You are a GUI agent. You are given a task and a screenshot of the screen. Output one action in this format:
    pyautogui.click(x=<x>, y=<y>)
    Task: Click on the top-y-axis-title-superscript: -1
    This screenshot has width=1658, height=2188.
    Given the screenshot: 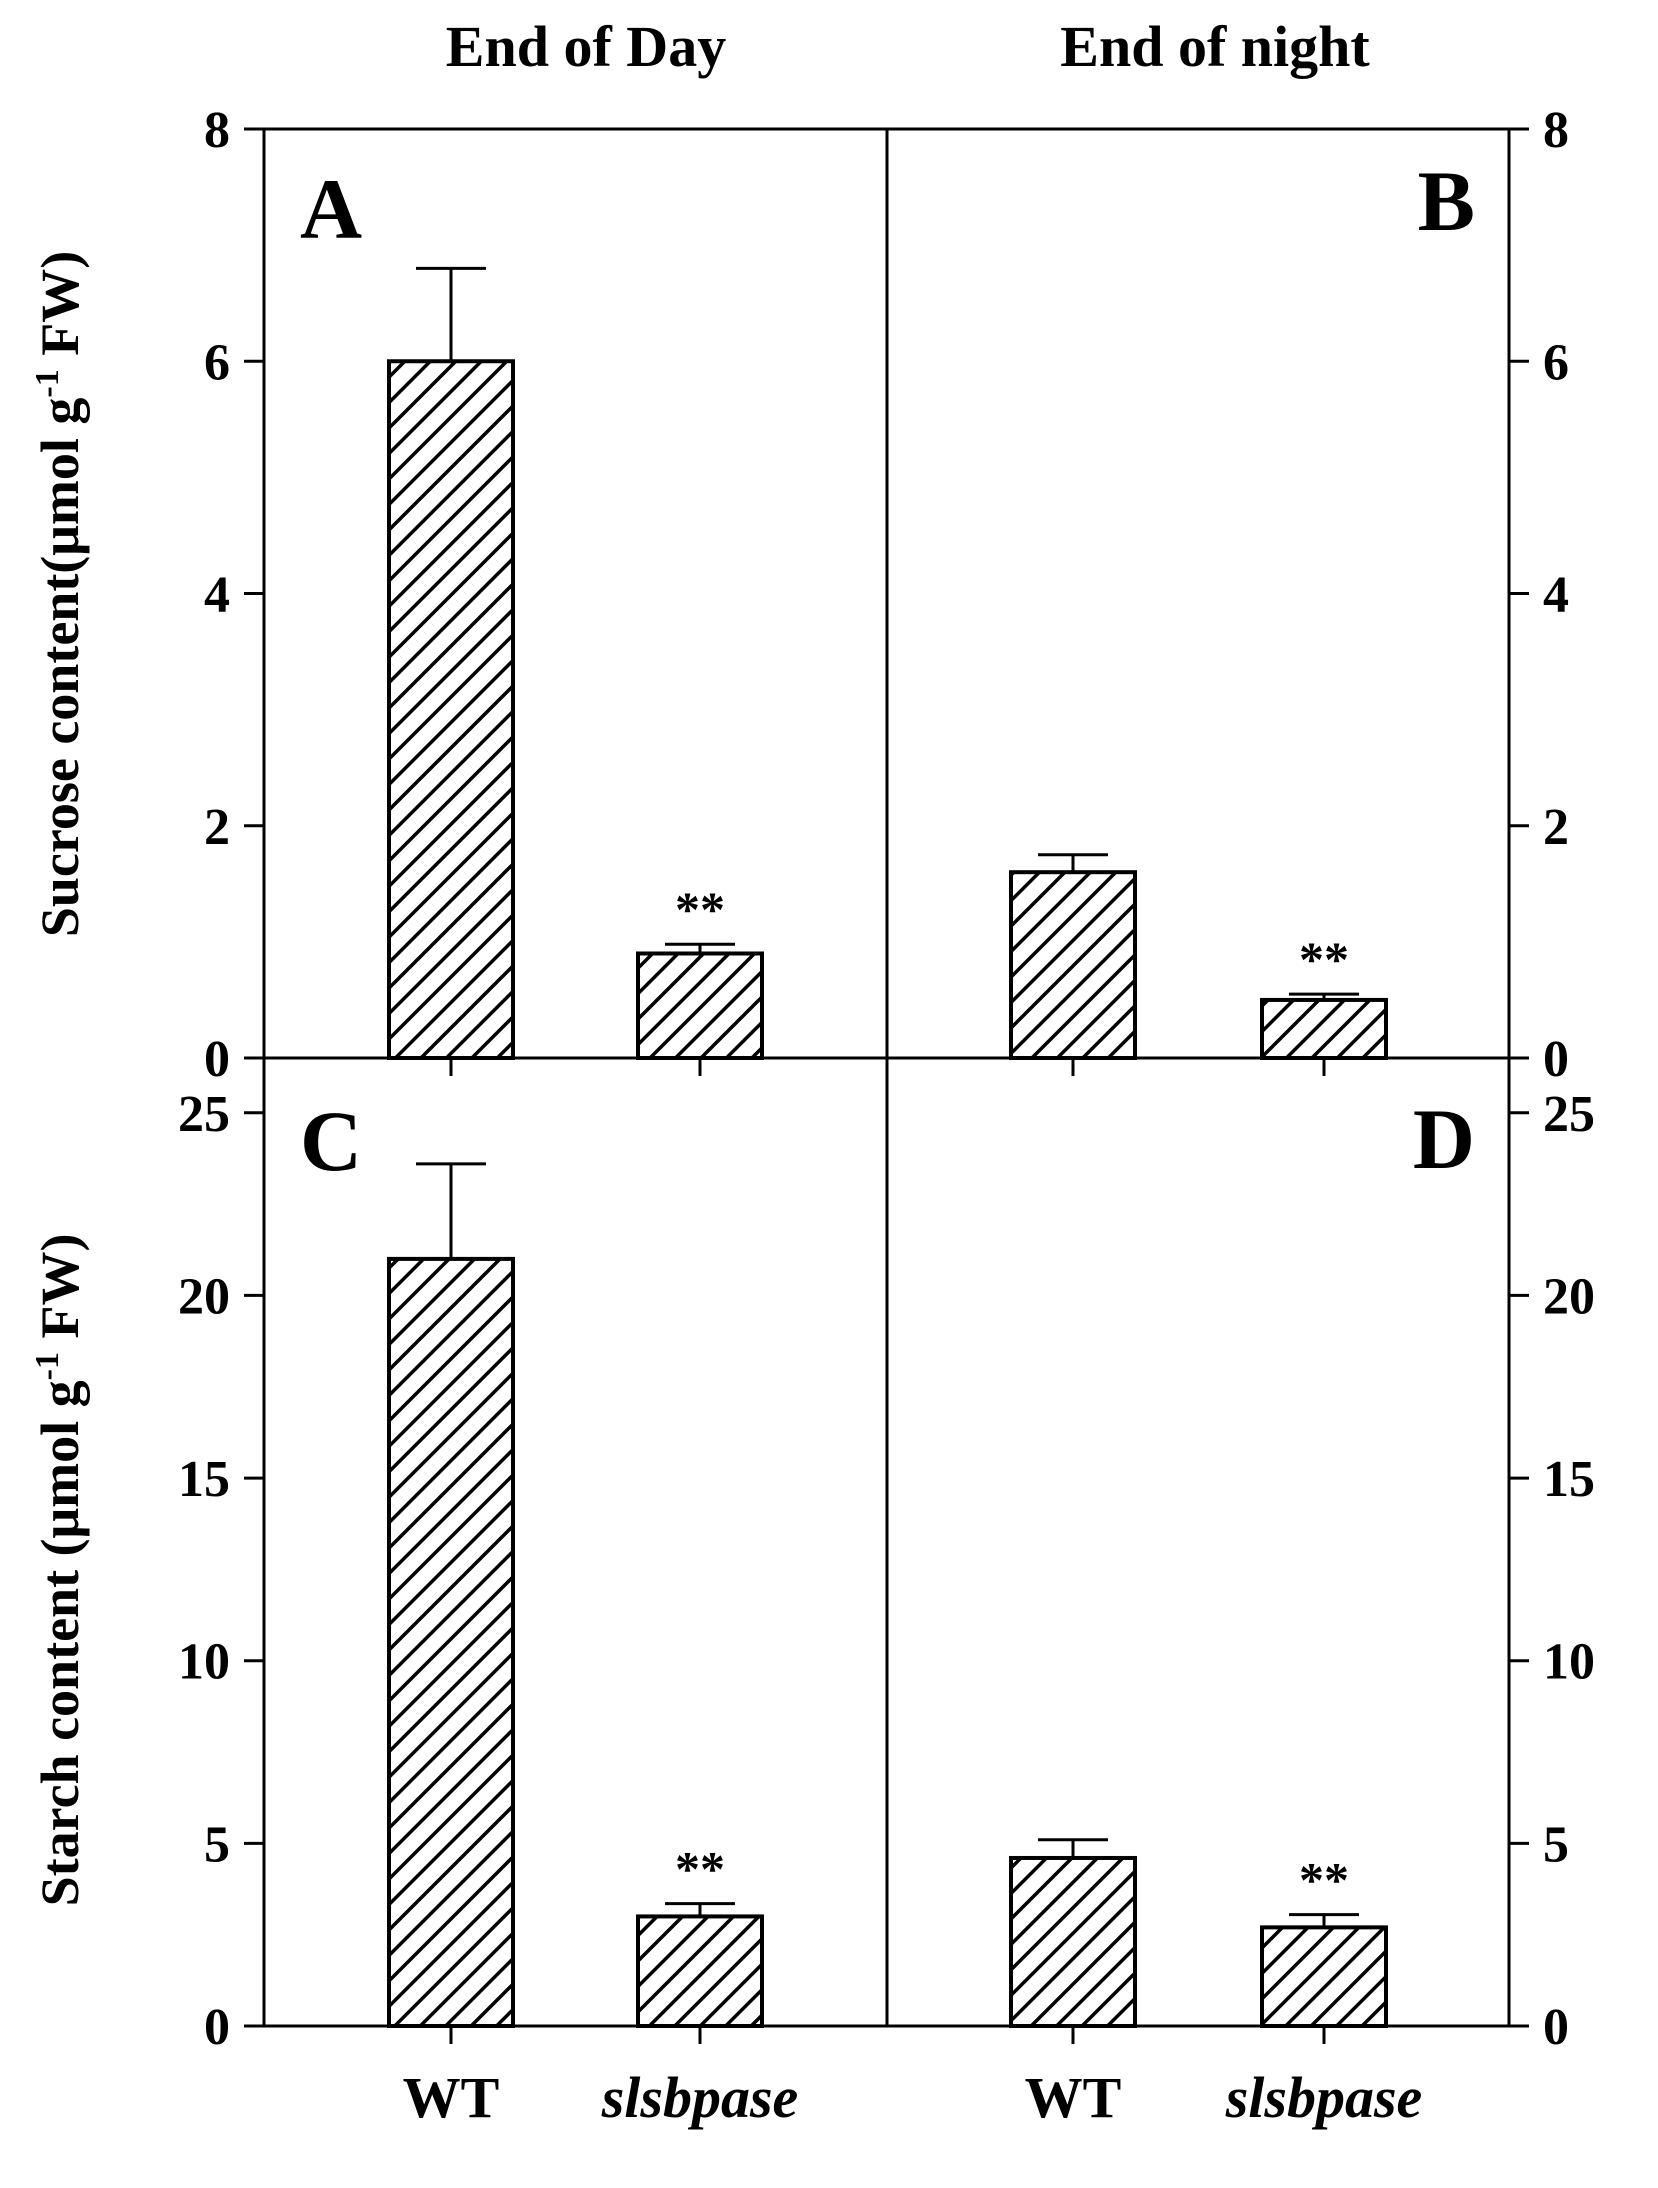 What is the action you would take?
    pyautogui.click(x=47, y=383)
    